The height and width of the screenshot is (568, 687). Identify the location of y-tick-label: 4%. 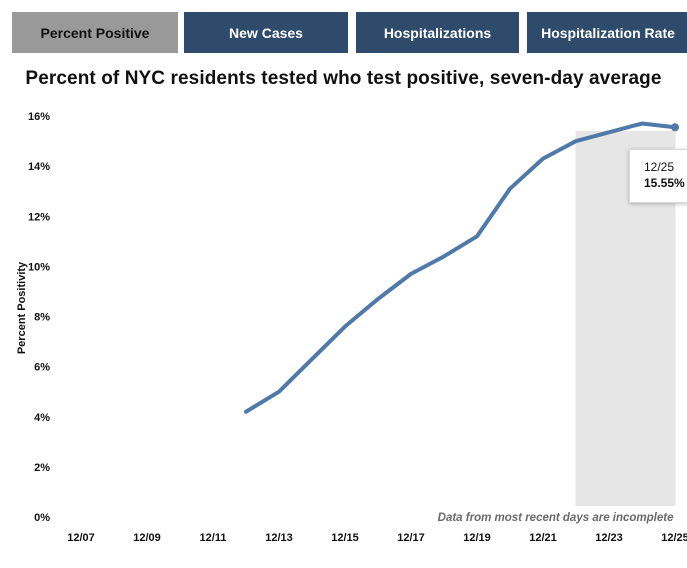
(42, 418).